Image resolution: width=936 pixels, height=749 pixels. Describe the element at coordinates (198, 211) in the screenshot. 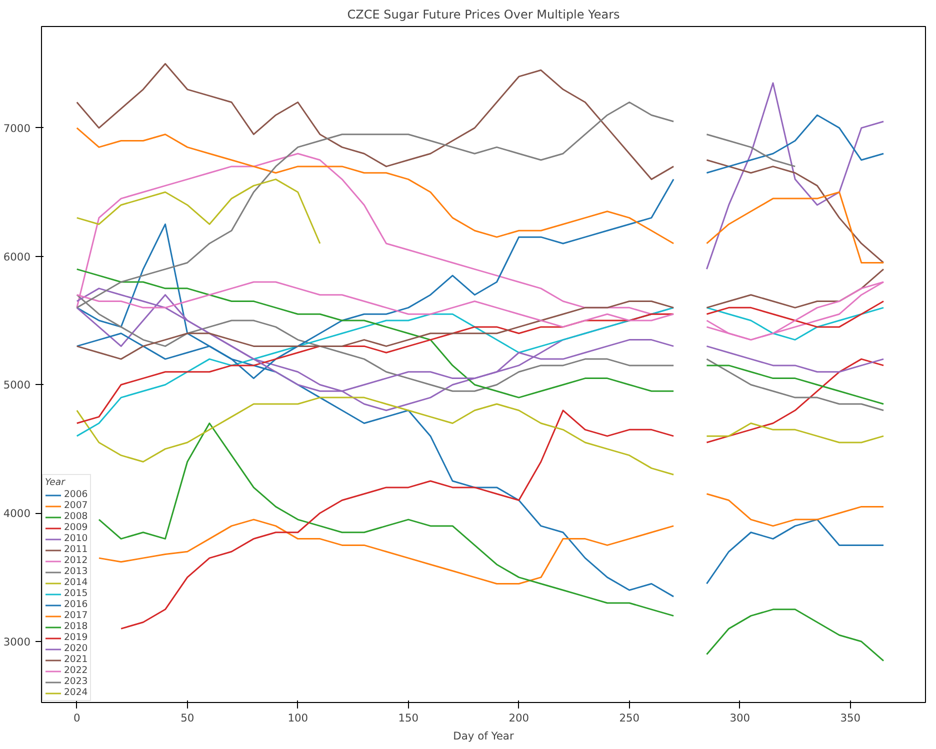

I see `line-series` at that location.